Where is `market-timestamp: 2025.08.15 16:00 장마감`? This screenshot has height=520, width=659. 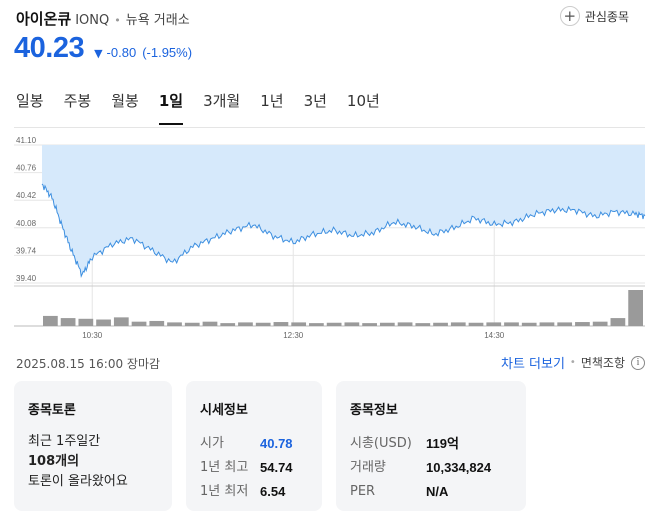
market-timestamp: 2025.08.15 16:00 장마감 is located at coordinates (88, 364).